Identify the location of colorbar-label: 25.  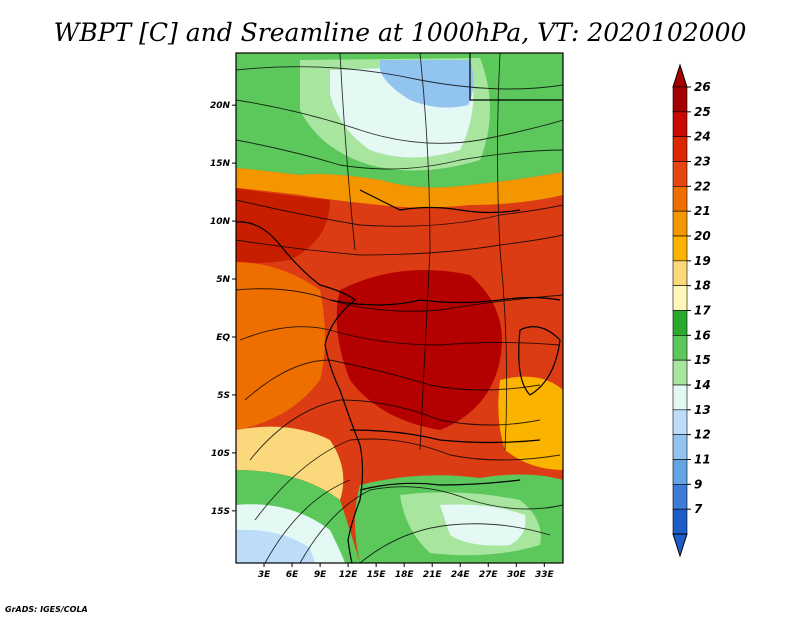
(702, 112).